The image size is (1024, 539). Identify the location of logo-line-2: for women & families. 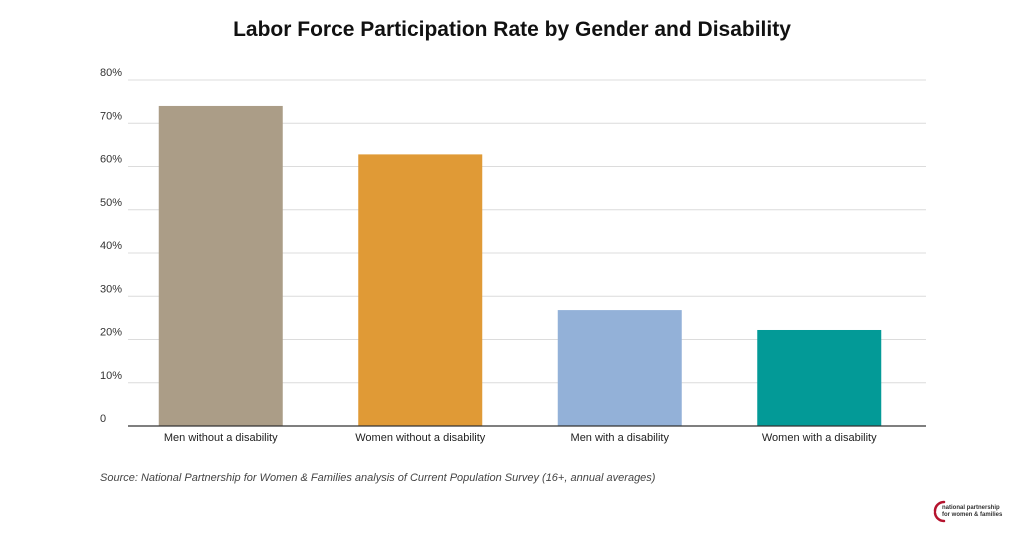
(972, 515).